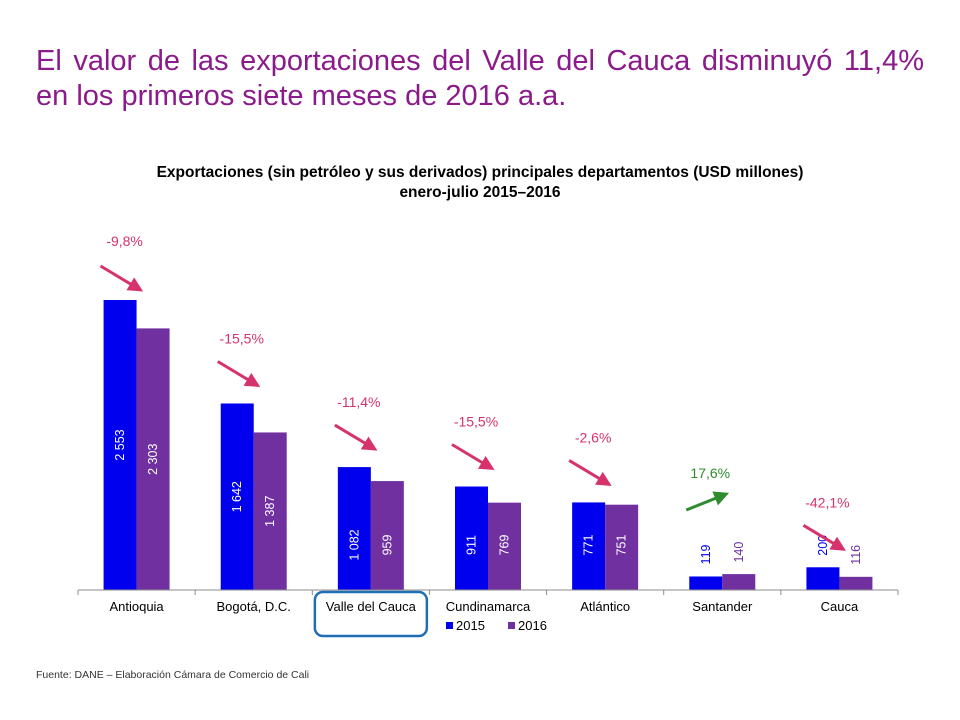 Image resolution: width=960 pixels, height=720 pixels. What do you see at coordinates (488, 606) in the screenshot?
I see `category-label: Cundinamarca` at bounding box center [488, 606].